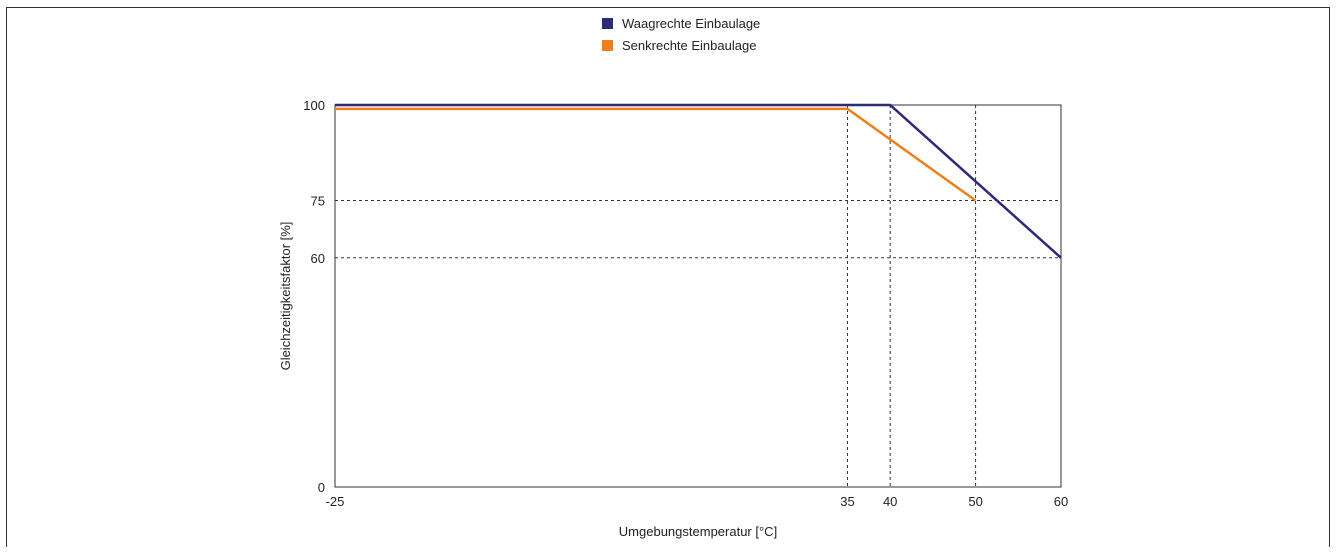 Image resolution: width=1336 pixels, height=553 pixels. I want to click on y-tick-label: 100, so click(314, 105).